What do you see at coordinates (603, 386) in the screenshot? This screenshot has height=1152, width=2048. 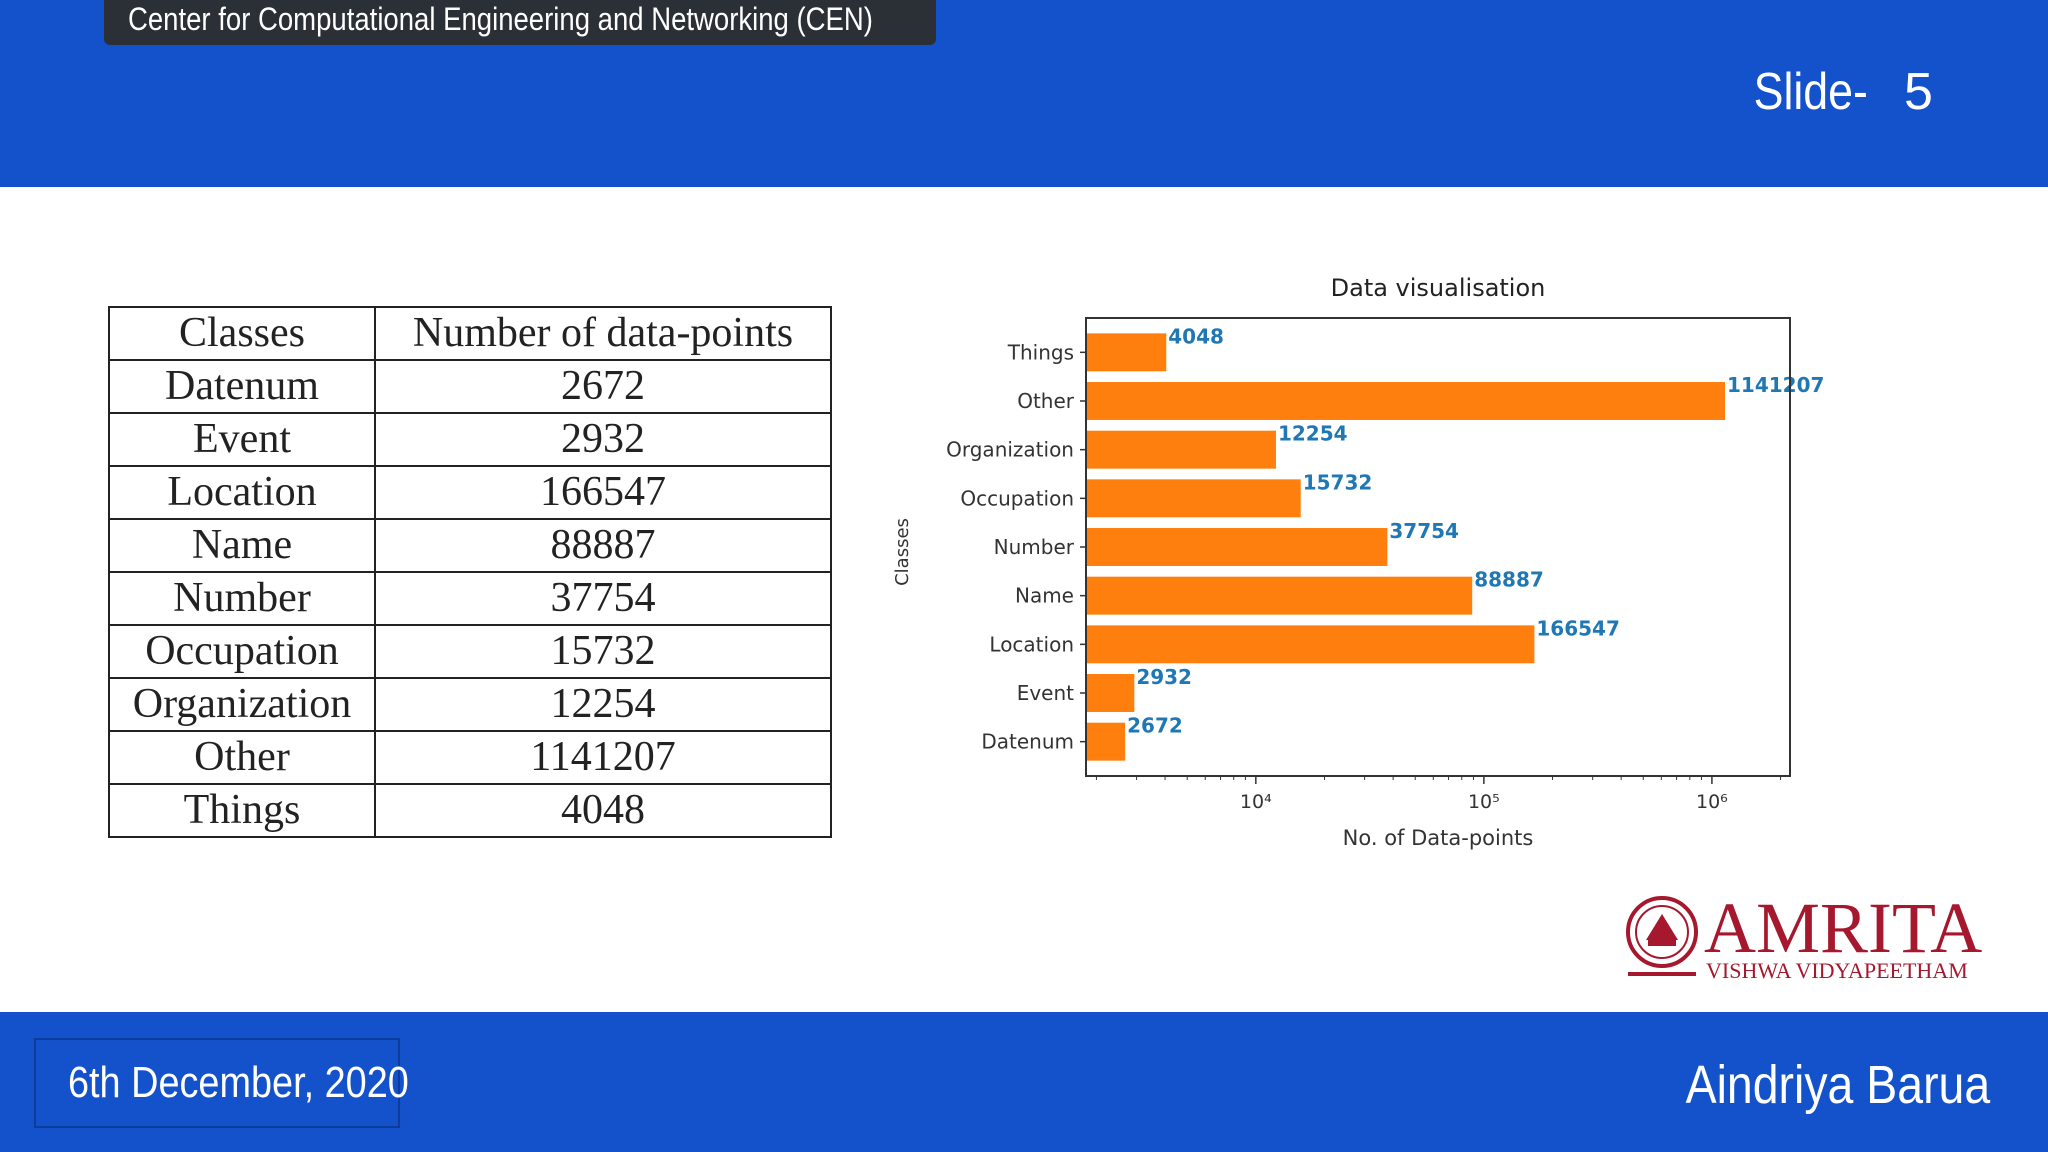 I see `table-cell: 2672` at bounding box center [603, 386].